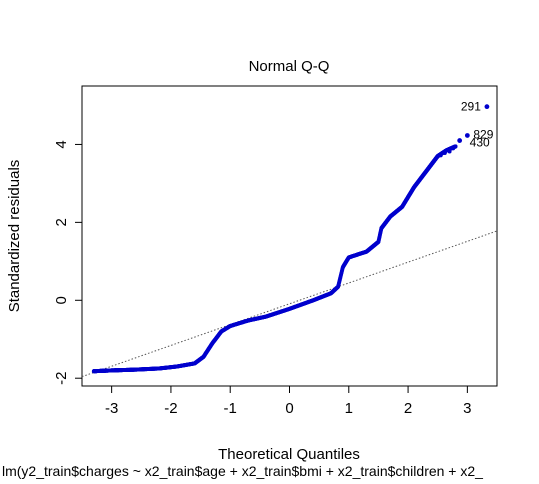 Image resolution: width=539 pixels, height=484 pixels. I want to click on y-tick-label: 0, so click(61, 300).